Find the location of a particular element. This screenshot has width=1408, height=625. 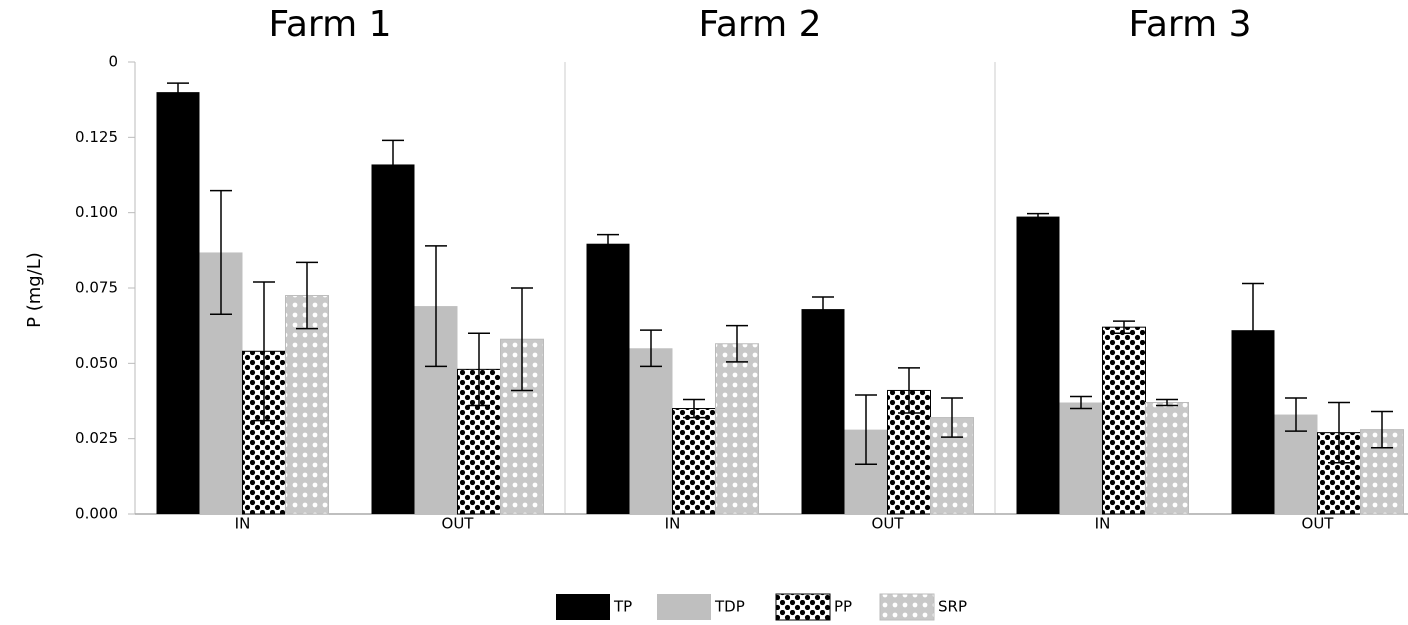

y-axis-label: P (mg/L) is located at coordinates (34, 290).